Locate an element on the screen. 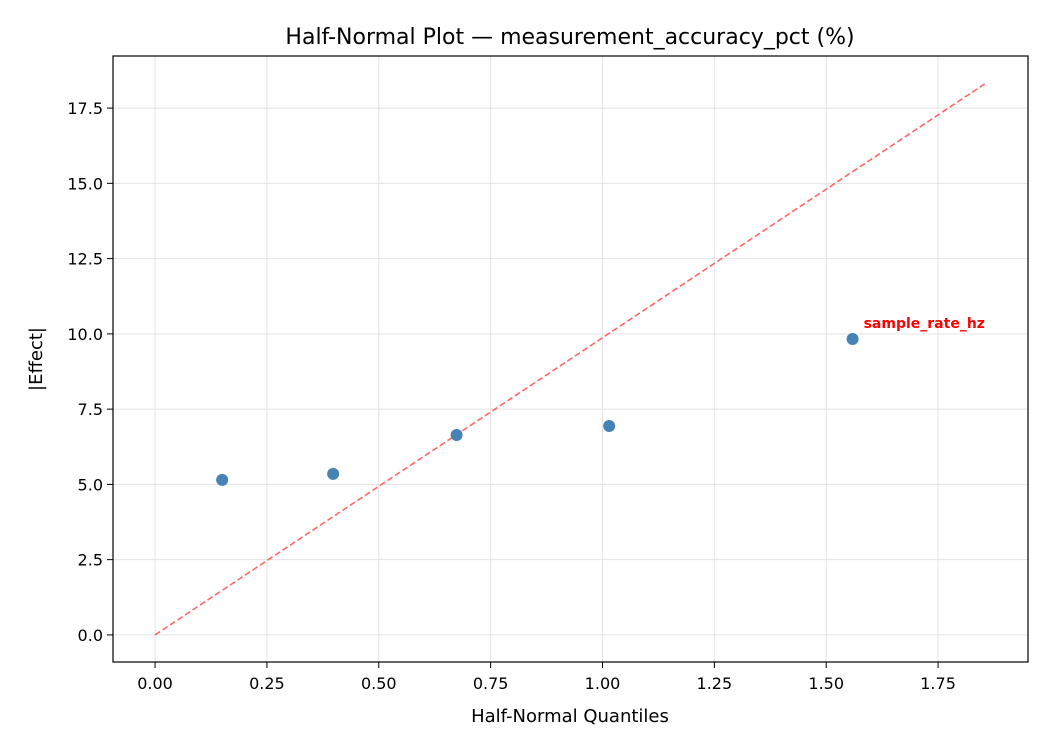 The width and height of the screenshot is (1050, 754). y-axis-label: |Effect| is located at coordinates (36, 359).